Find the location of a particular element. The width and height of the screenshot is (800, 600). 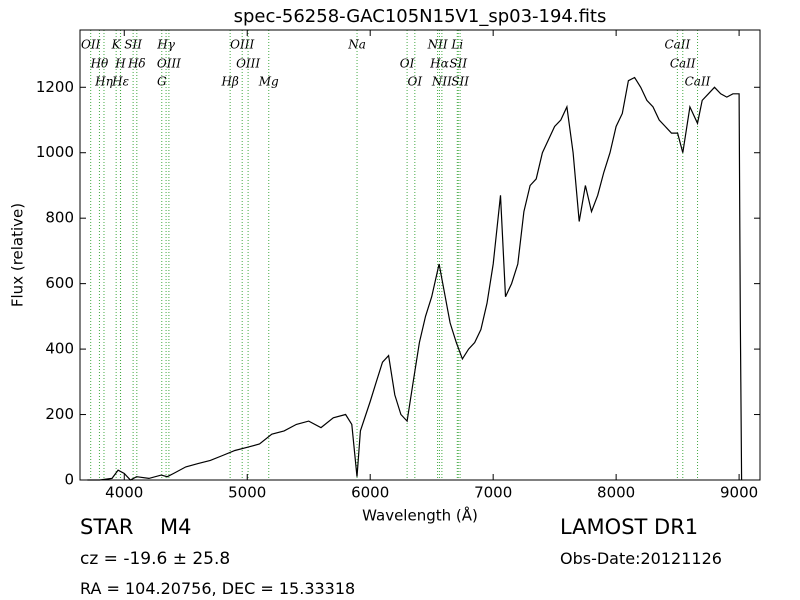

spectral-line-label: Na is located at coordinates (356, 45).